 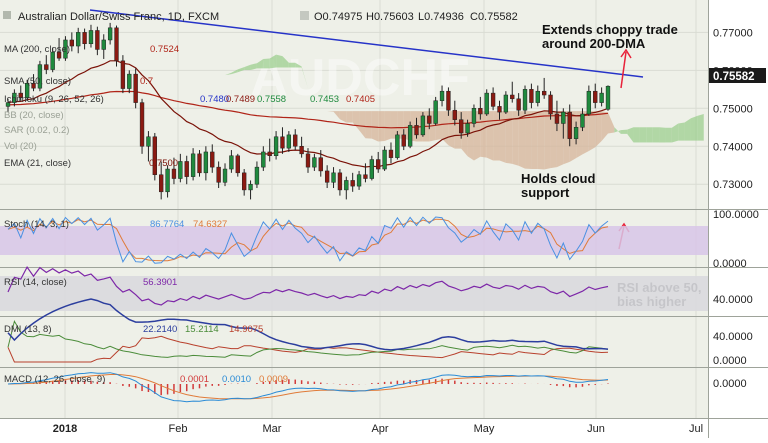 I want to click on dmi-label: DMI (13, 8), so click(x=28, y=329).